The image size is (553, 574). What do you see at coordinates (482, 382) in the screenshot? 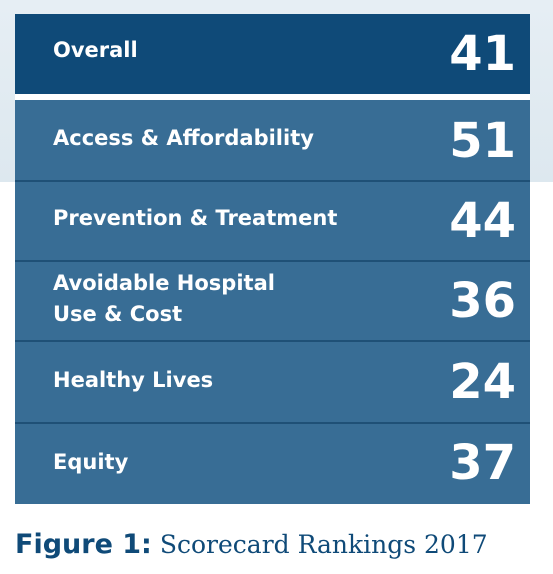
I see `row-rank: 24` at bounding box center [482, 382].